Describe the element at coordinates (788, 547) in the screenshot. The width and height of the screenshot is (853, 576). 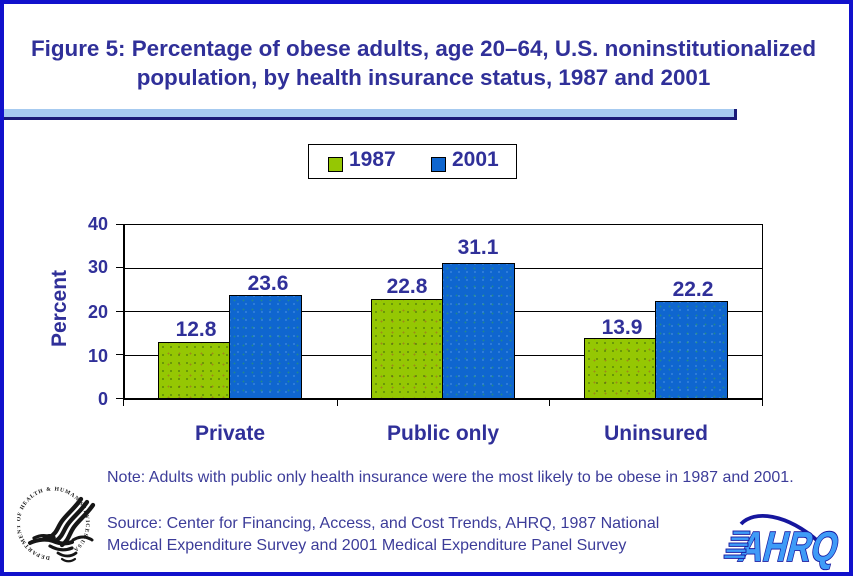
I see `svg-text: AHRQ` at that location.